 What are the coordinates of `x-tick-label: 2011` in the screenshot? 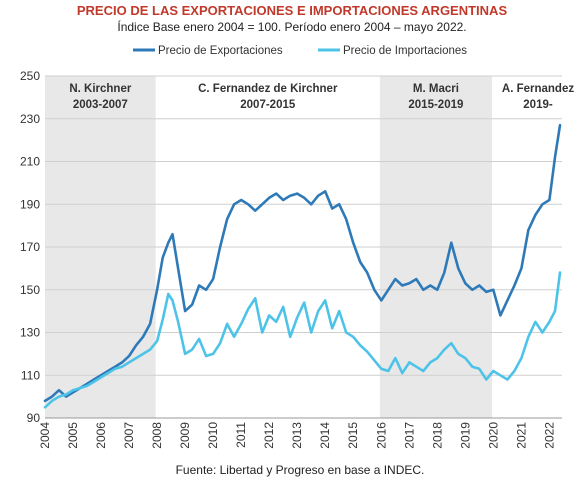 It's located at (241, 435).